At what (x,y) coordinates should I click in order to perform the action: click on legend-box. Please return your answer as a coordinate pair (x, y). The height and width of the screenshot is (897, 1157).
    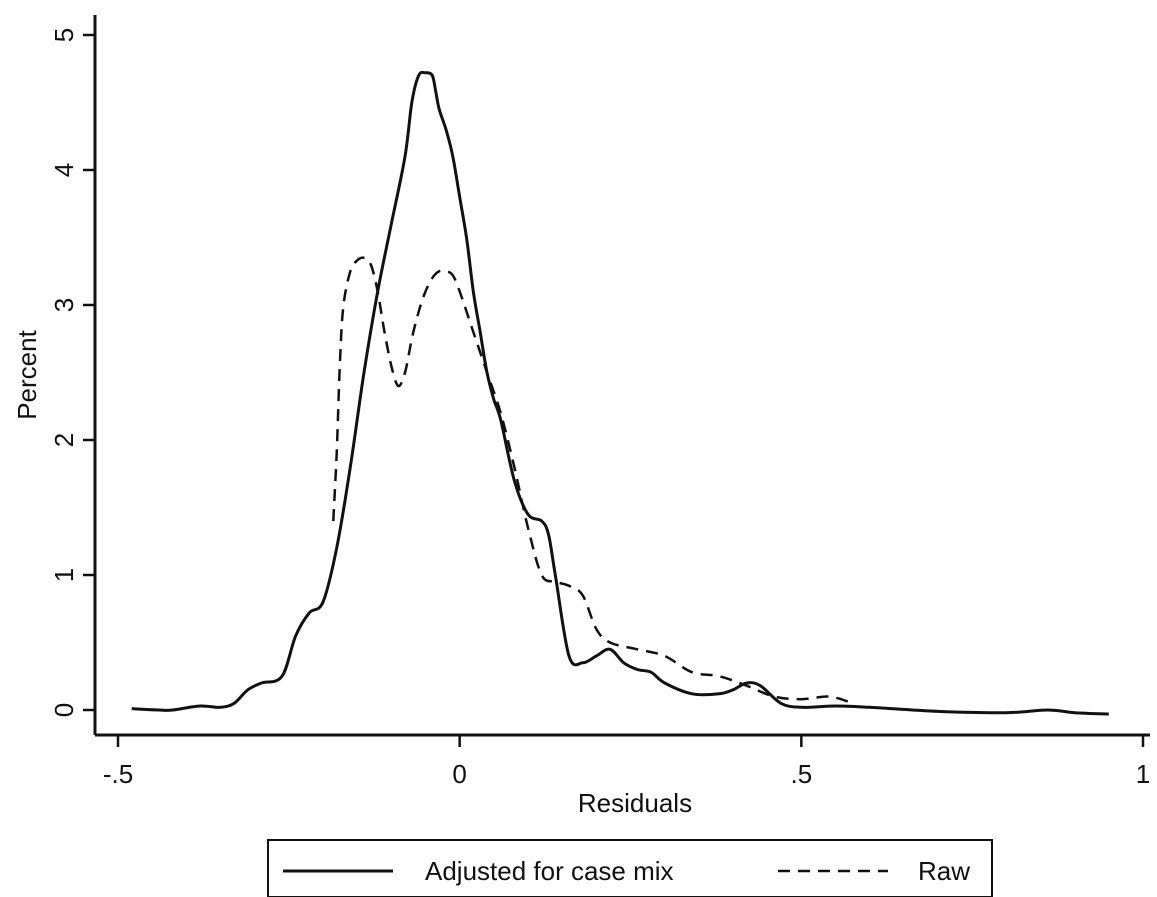
    Looking at the image, I should click on (630, 868).